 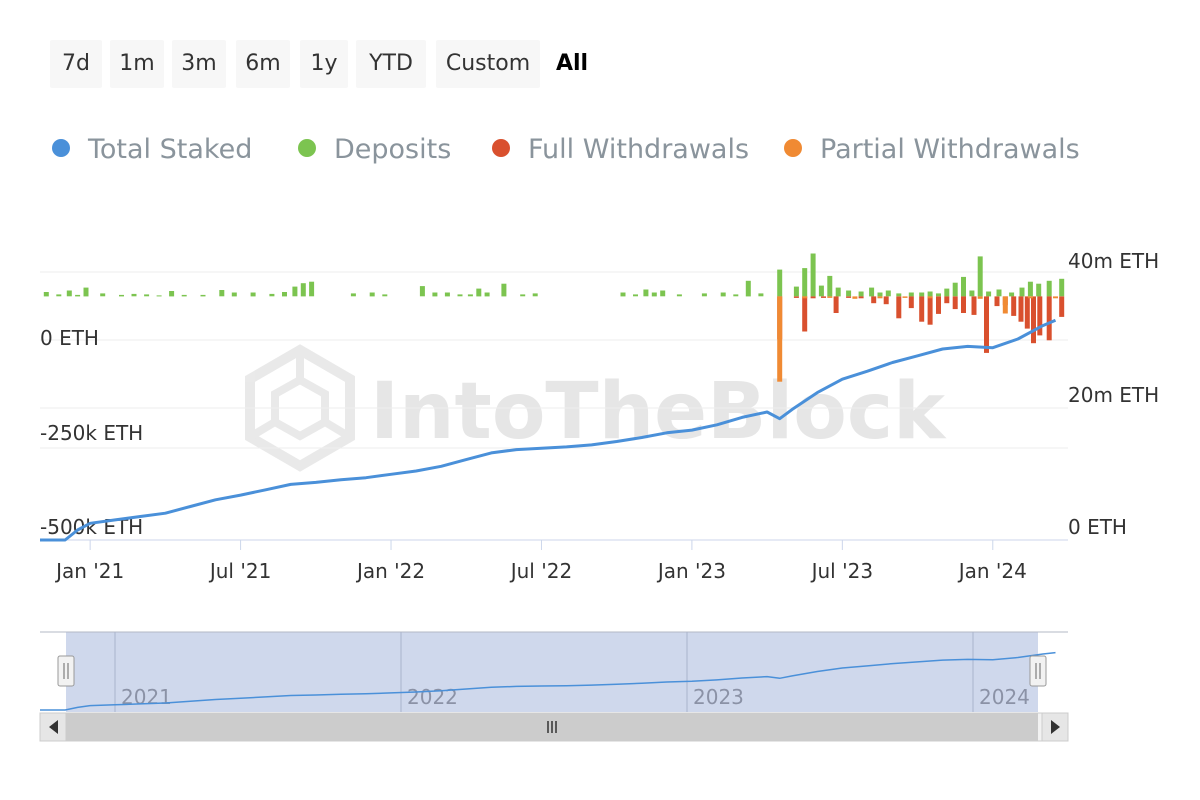 What do you see at coordinates (548, 681) in the screenshot?
I see `navigator-line` at bounding box center [548, 681].